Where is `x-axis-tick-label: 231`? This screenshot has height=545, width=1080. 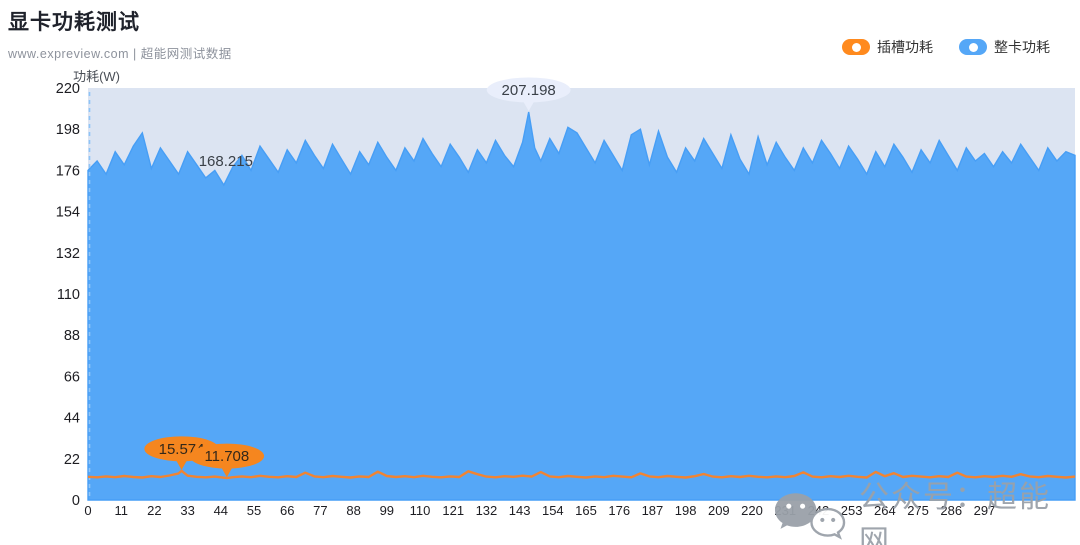 x-axis-tick-label: 231 is located at coordinates (785, 510).